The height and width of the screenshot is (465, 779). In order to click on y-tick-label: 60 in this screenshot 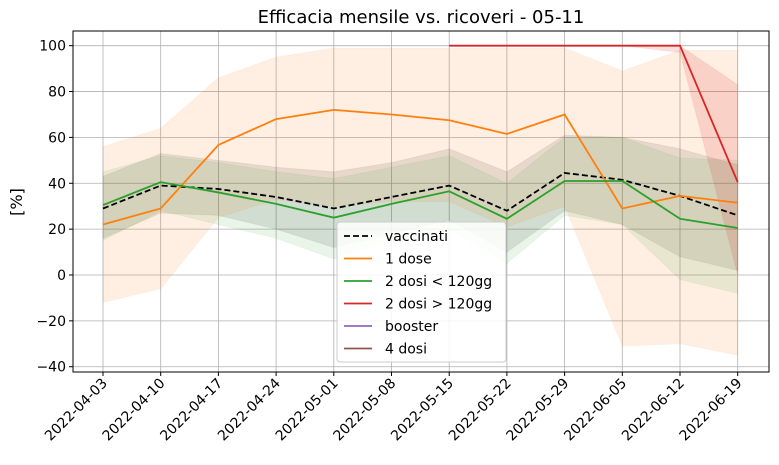, I will do `click(57, 138)`.